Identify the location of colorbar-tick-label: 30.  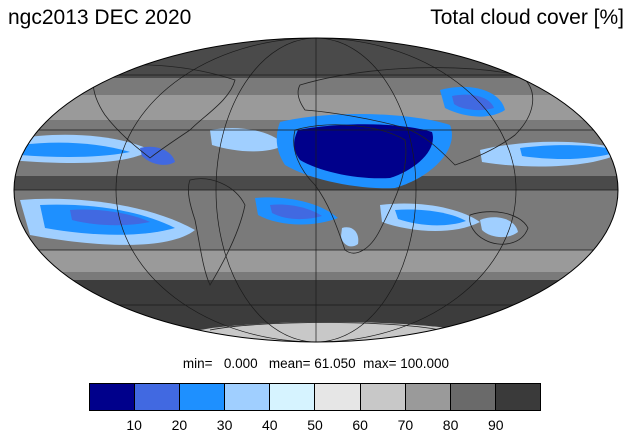
(224, 425).